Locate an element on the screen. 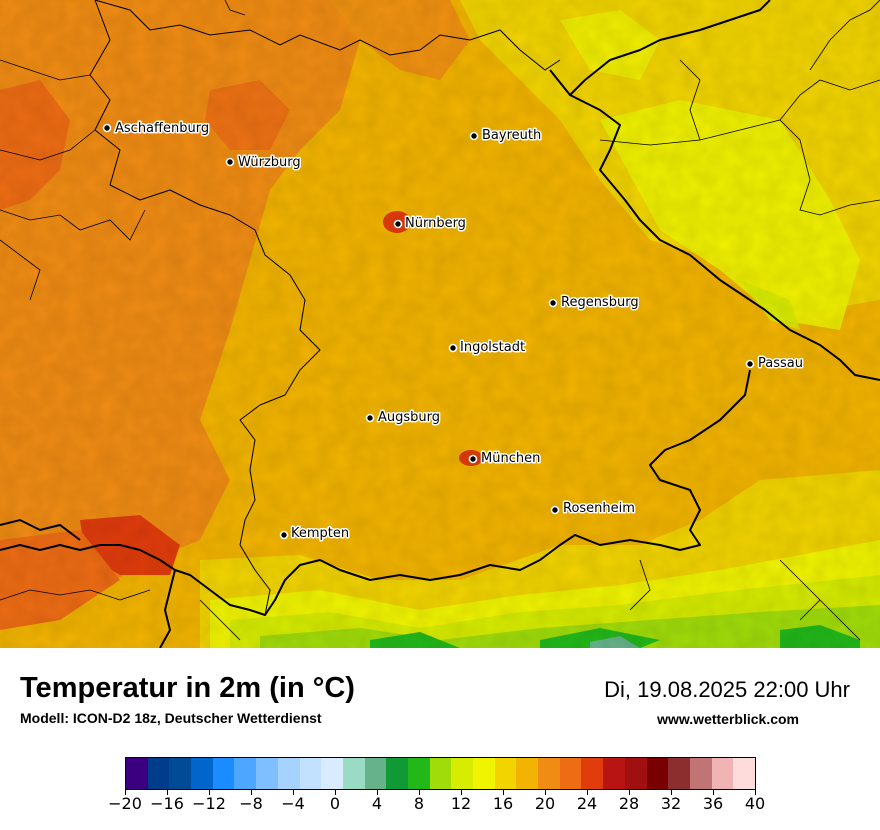 The image size is (880, 830). city-label: Aschaffenburg is located at coordinates (162, 128).